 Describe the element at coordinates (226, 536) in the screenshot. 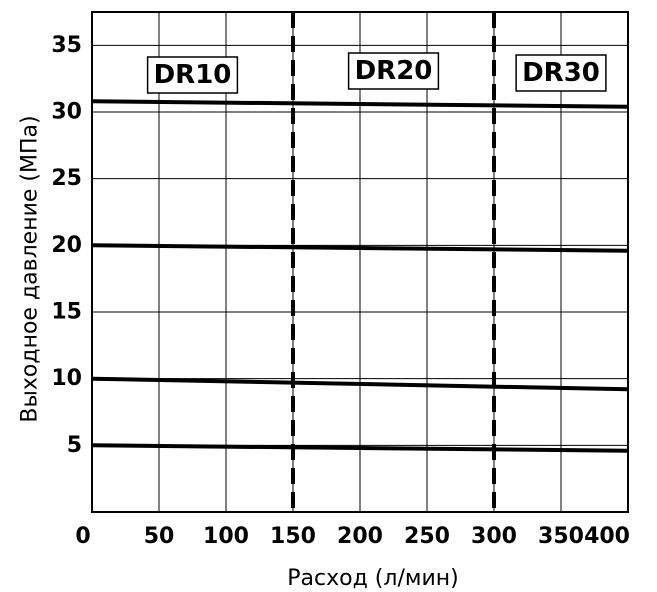

I see `x-tick-label: 100` at that location.